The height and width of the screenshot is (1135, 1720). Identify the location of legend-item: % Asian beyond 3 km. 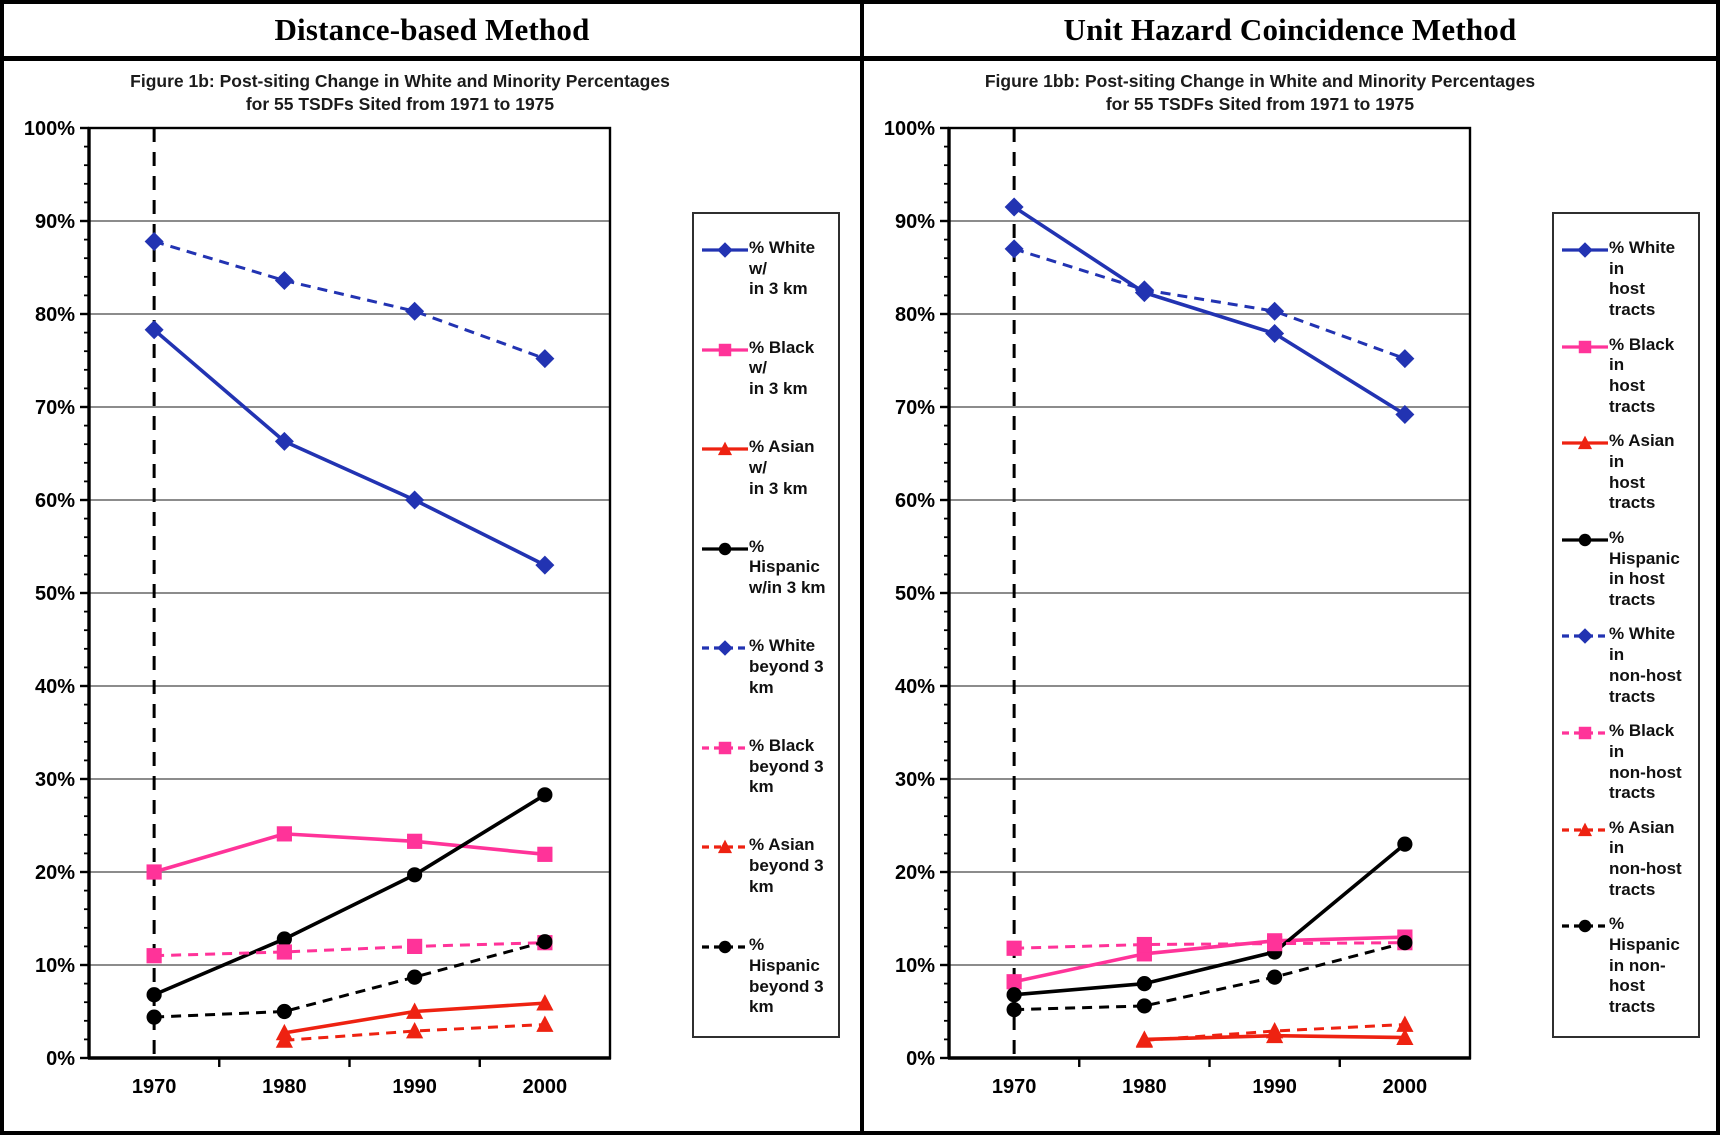
(768, 866).